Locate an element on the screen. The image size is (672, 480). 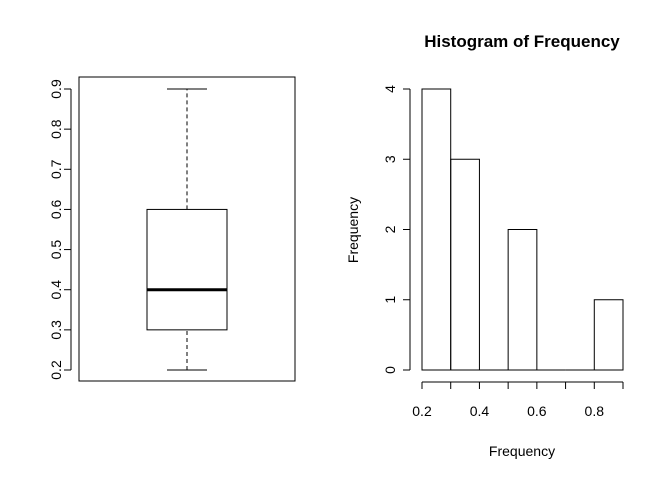
boxplot-box is located at coordinates (187, 269).